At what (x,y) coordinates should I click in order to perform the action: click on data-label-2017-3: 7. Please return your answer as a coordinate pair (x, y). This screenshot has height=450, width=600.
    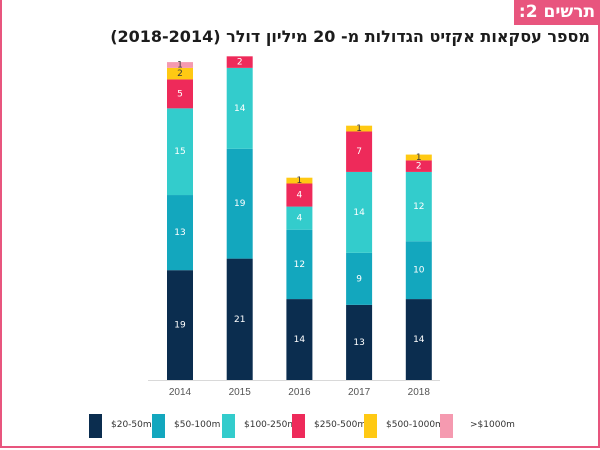
    Looking at the image, I should click on (359, 152).